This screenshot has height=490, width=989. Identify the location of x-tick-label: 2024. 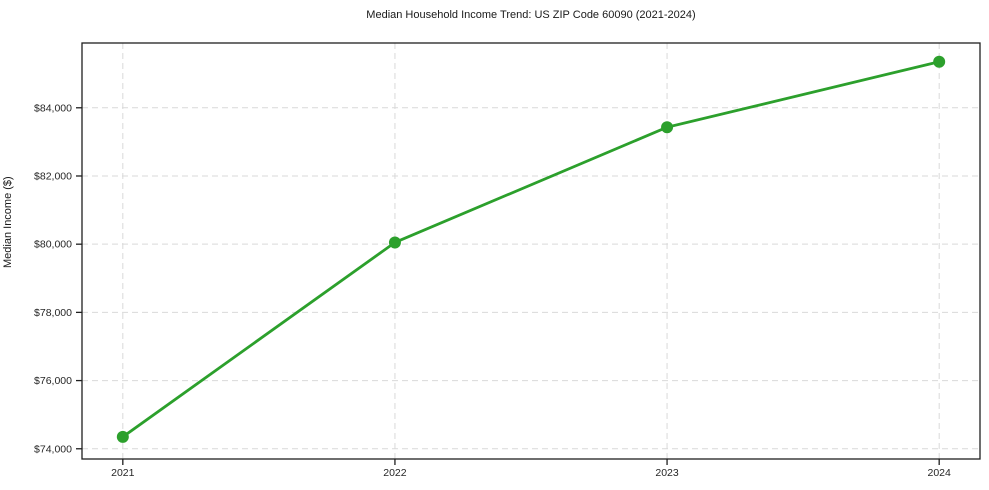
(940, 473).